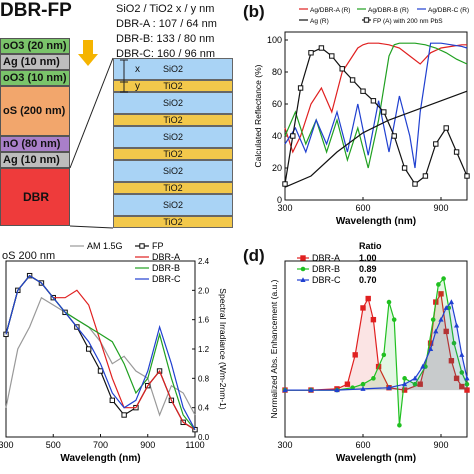  Describe the element at coordinates (258, 115) in the screenshot. I see `y-axis-label: Calculated Reflectance (%)` at that location.